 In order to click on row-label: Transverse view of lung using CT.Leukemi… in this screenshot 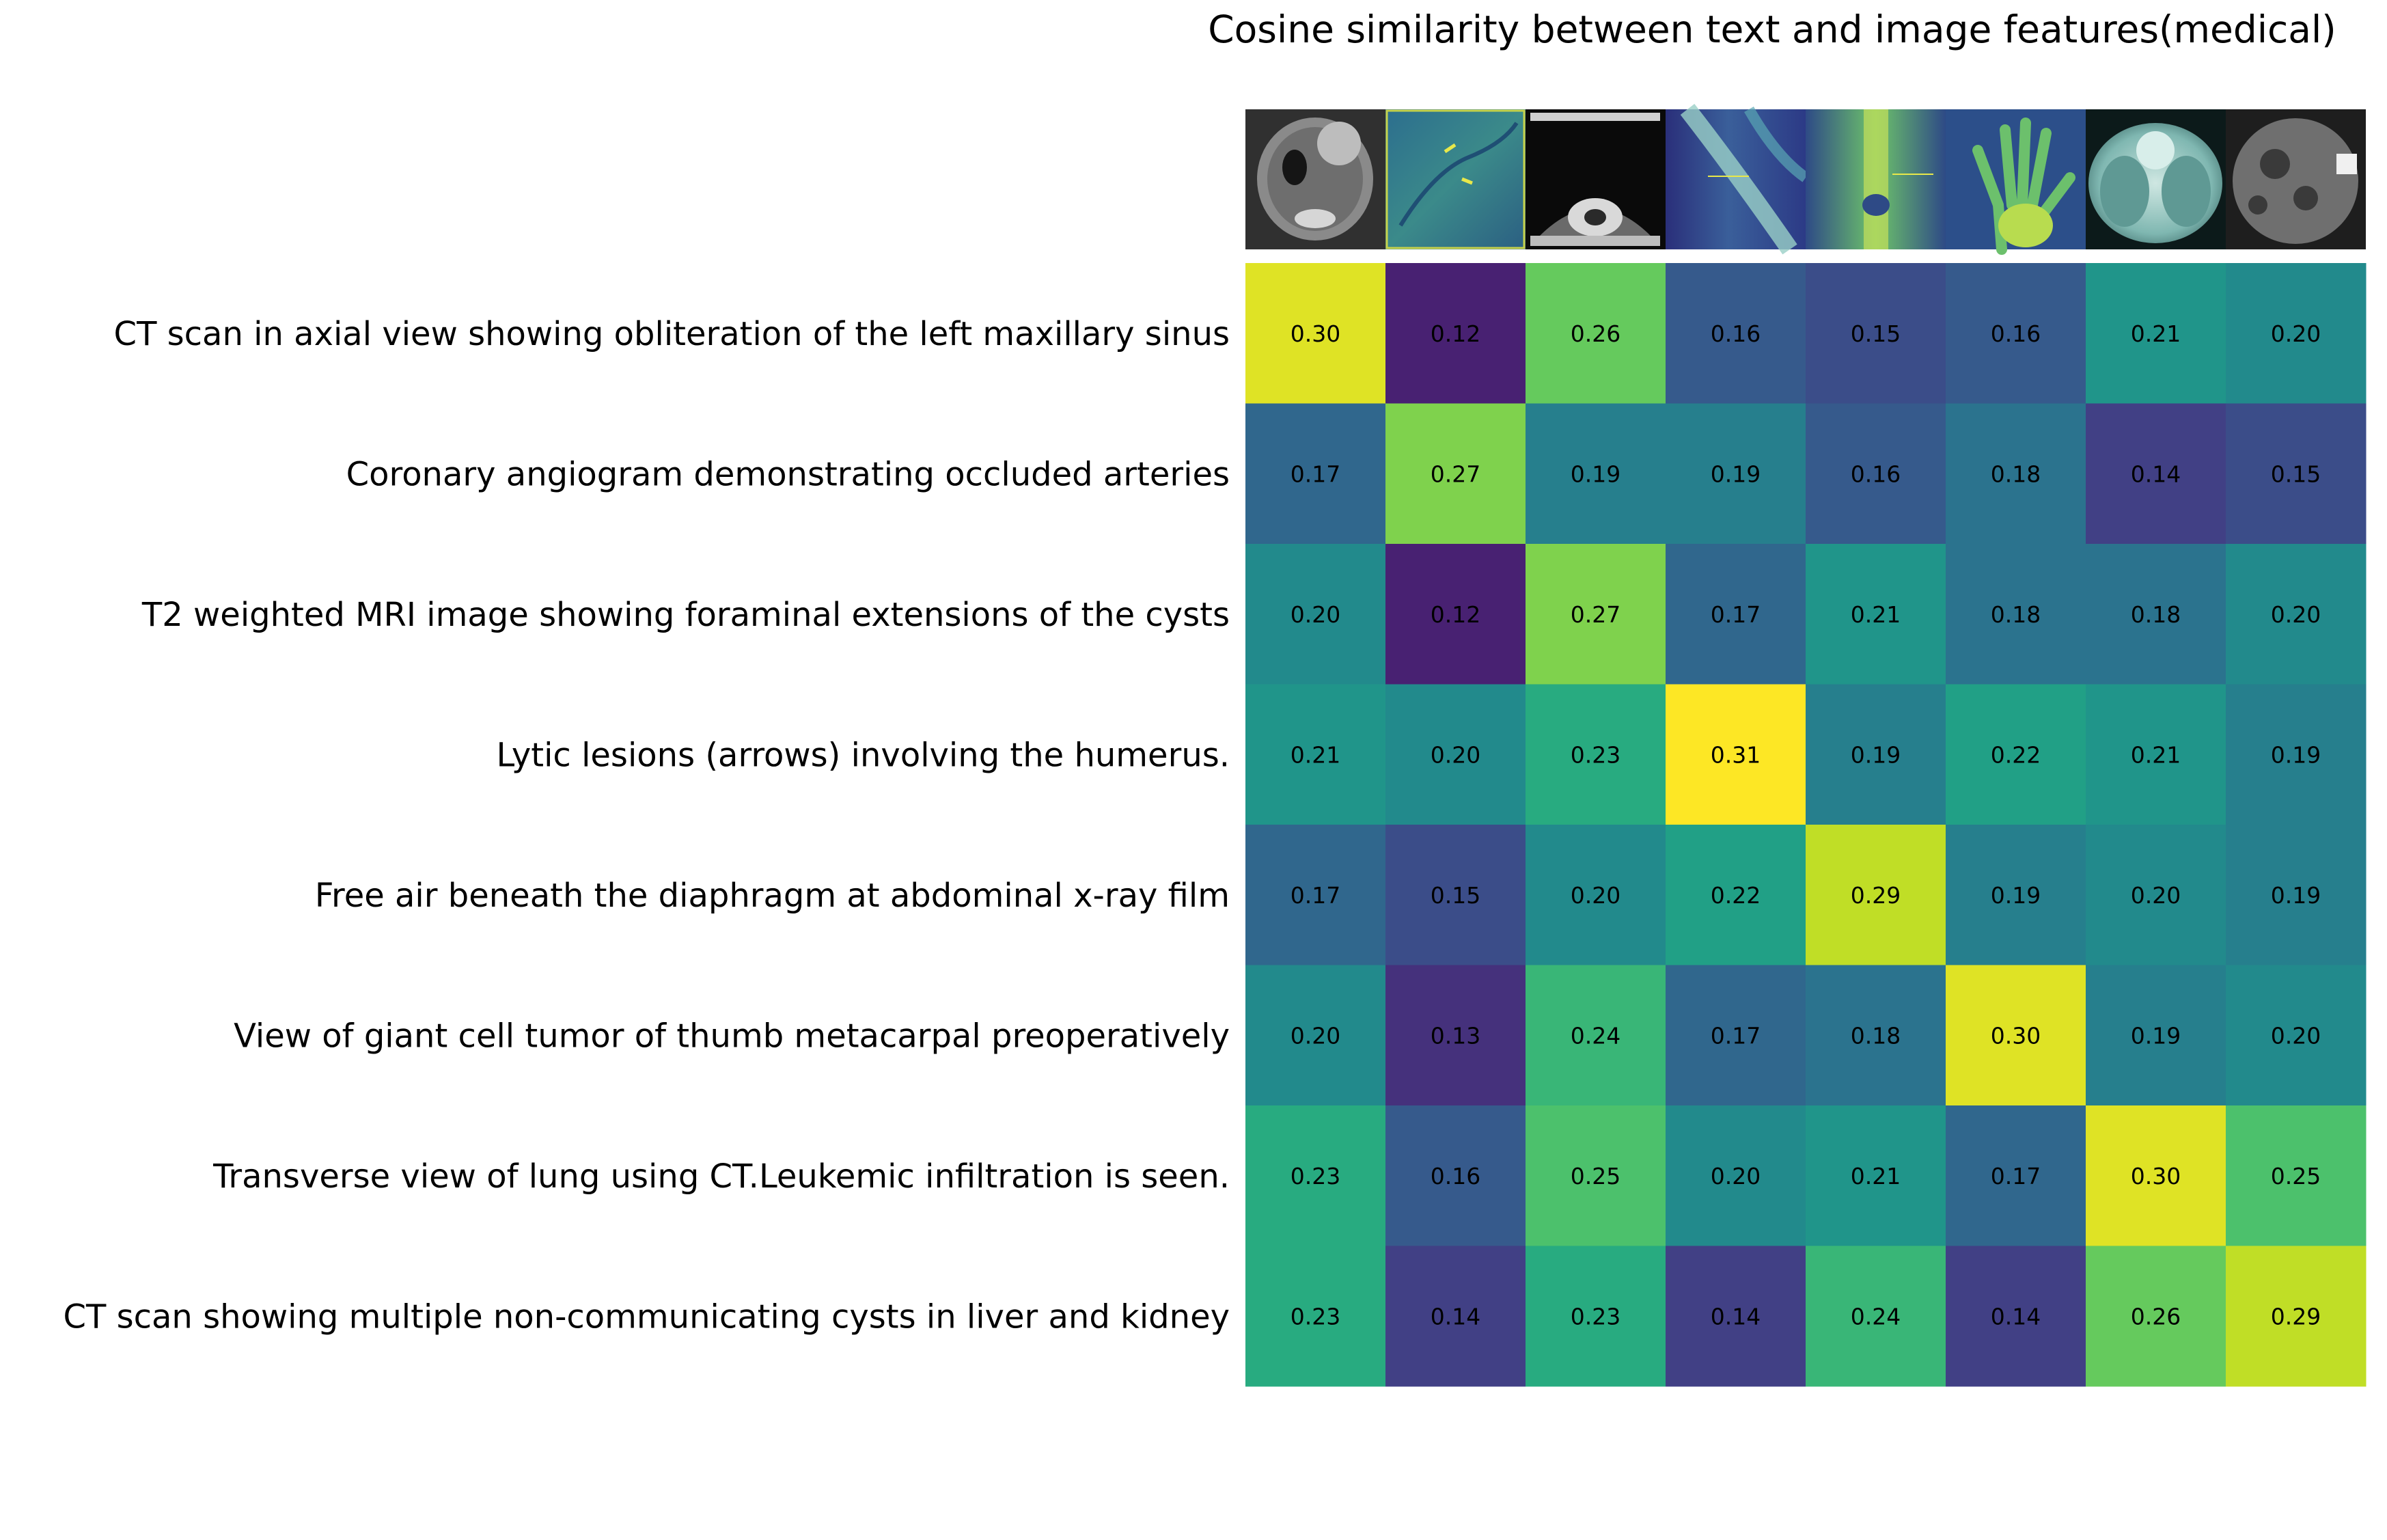, I will do `click(721, 1176)`.